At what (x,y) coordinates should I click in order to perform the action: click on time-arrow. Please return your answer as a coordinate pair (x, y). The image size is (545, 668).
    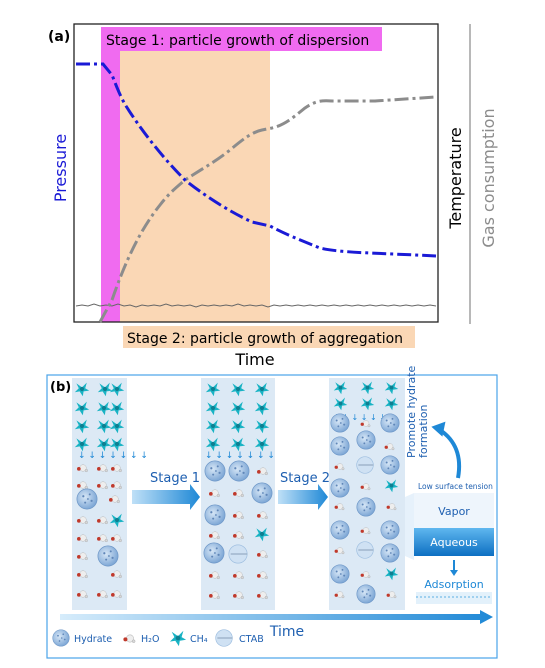
    Looking at the image, I should click on (276, 617).